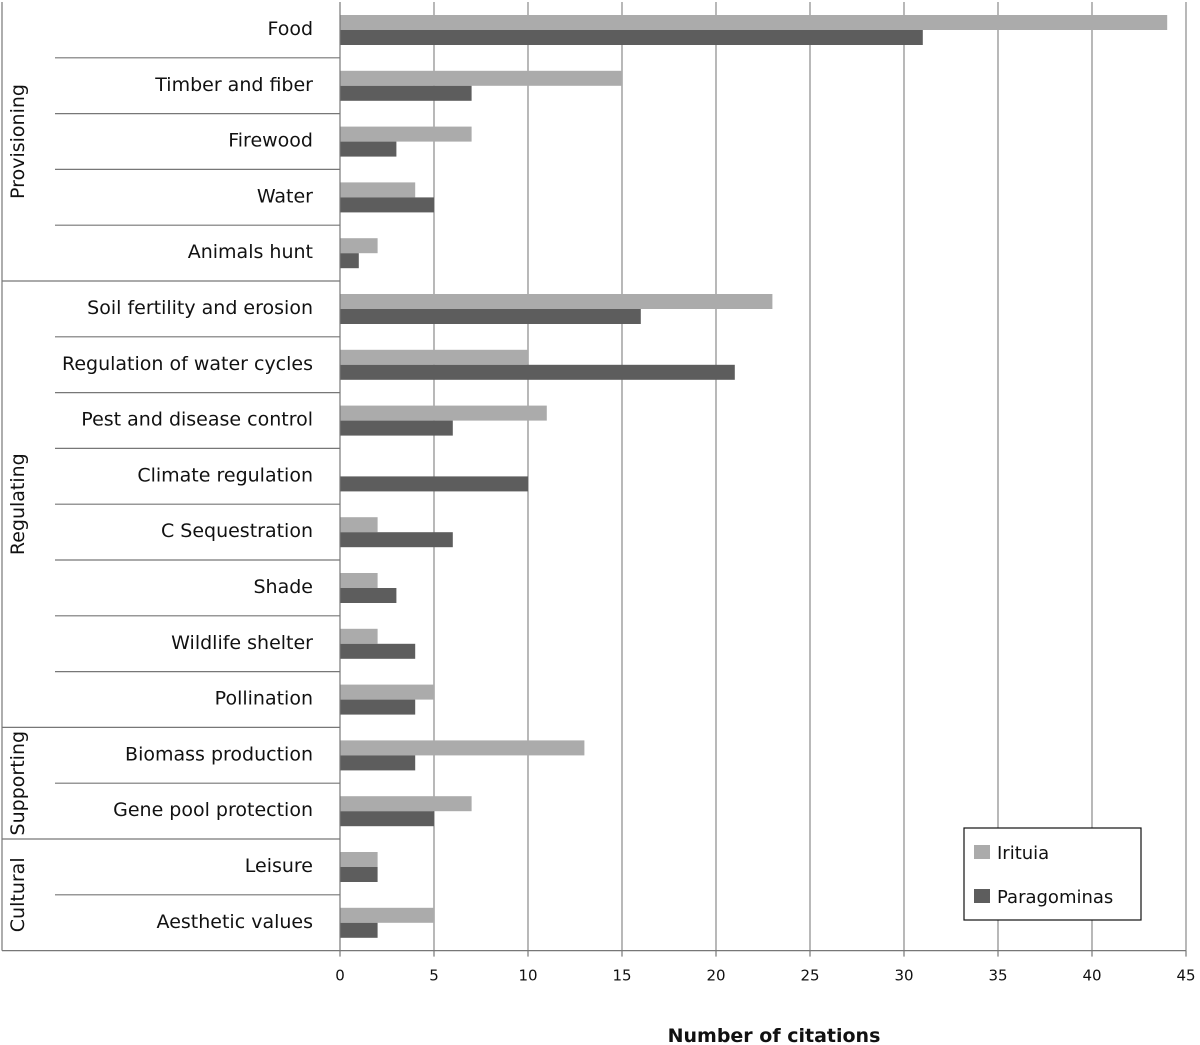 Image resolution: width=1200 pixels, height=1045 pixels. I want to click on legend-label-irituia: Irituia, so click(1023, 853).